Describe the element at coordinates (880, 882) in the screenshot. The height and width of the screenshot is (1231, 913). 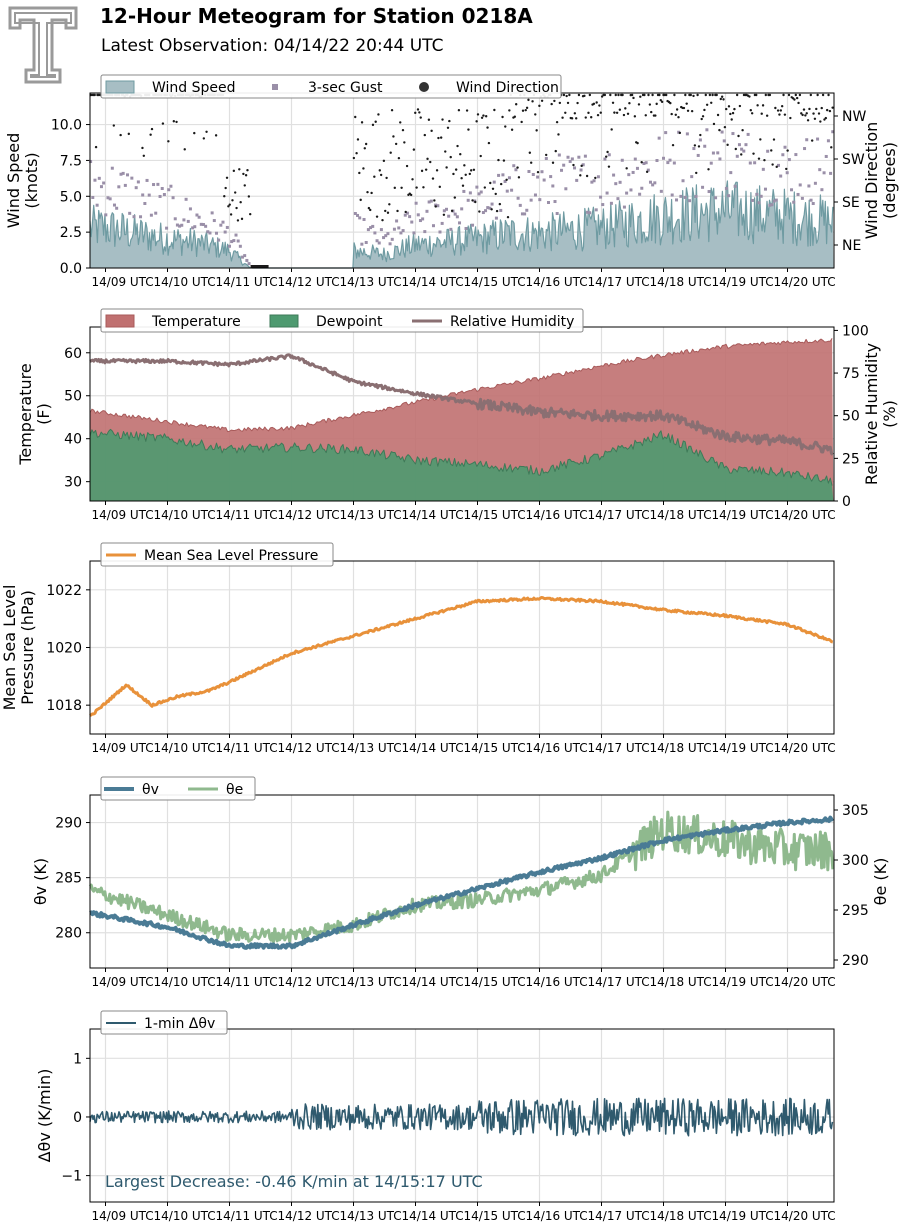
I see `axis-label: θe (K)` at that location.